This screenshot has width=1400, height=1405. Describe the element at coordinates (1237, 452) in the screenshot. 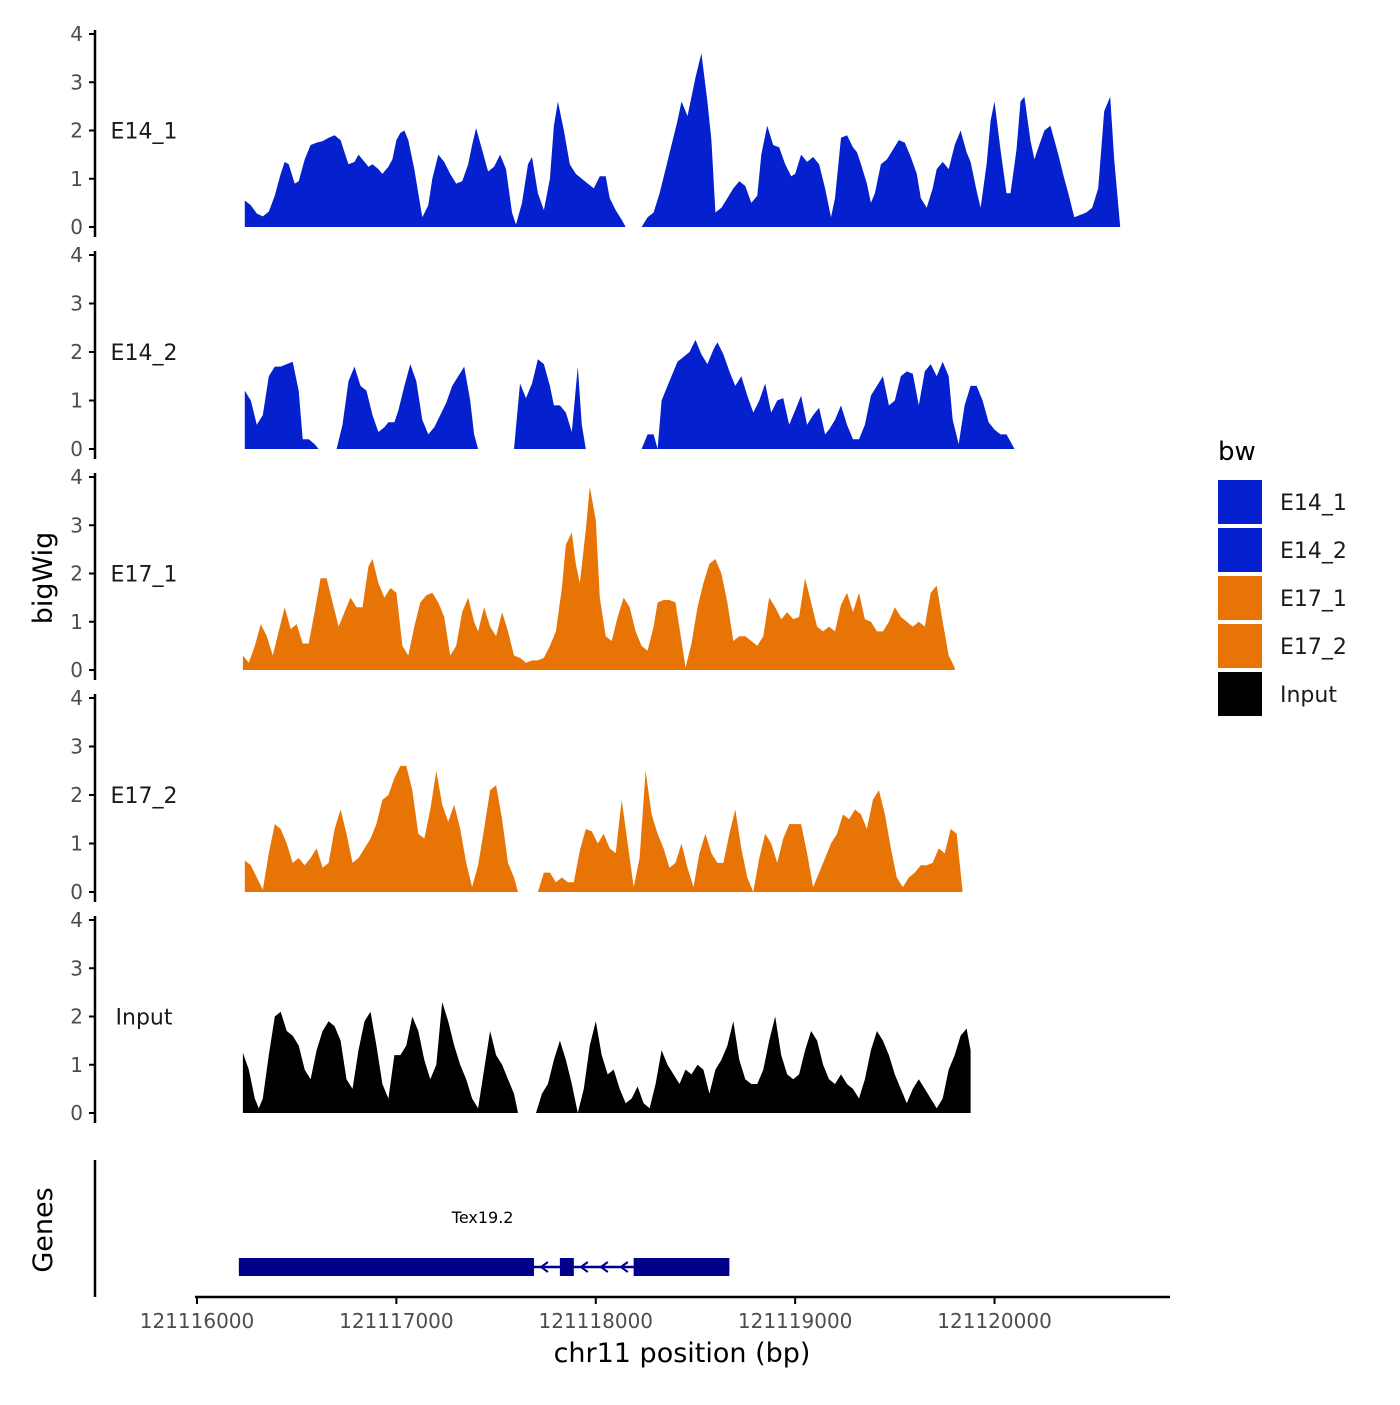

I see `legend-title: bw` at that location.